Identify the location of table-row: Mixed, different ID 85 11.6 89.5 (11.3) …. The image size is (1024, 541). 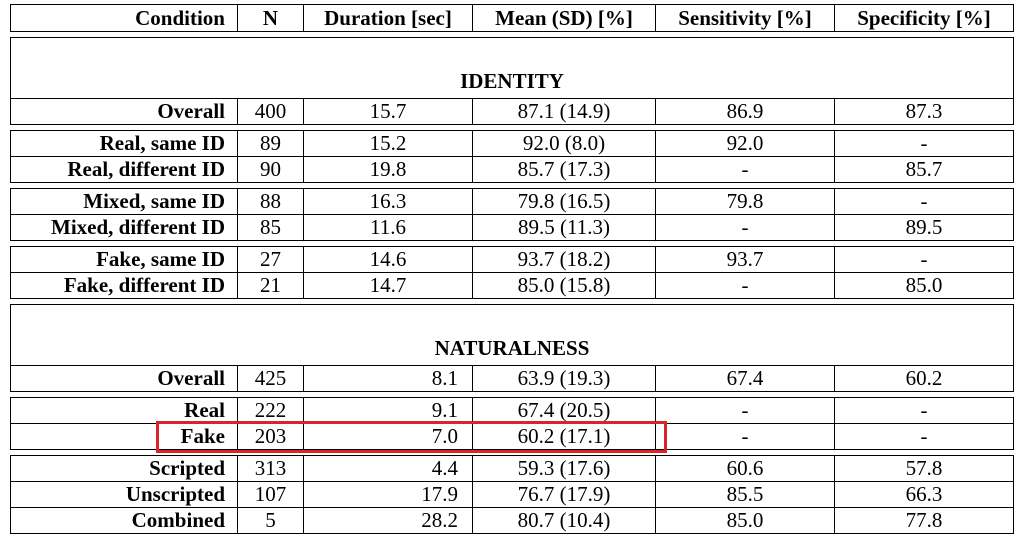
(512, 227).